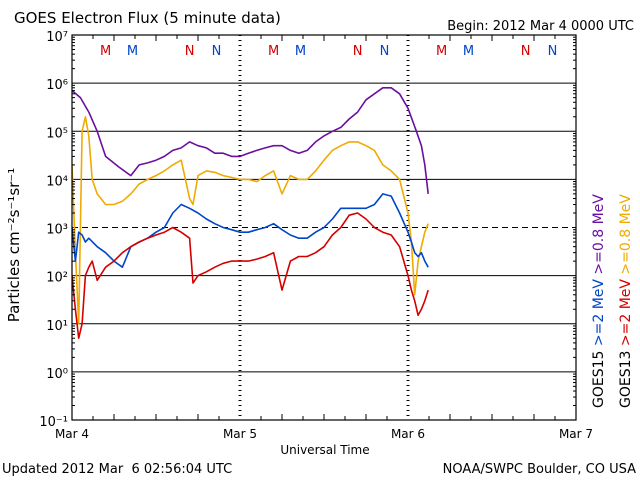  What do you see at coordinates (72, 434) in the screenshot?
I see `x-tick-label: Mar 4` at bounding box center [72, 434].